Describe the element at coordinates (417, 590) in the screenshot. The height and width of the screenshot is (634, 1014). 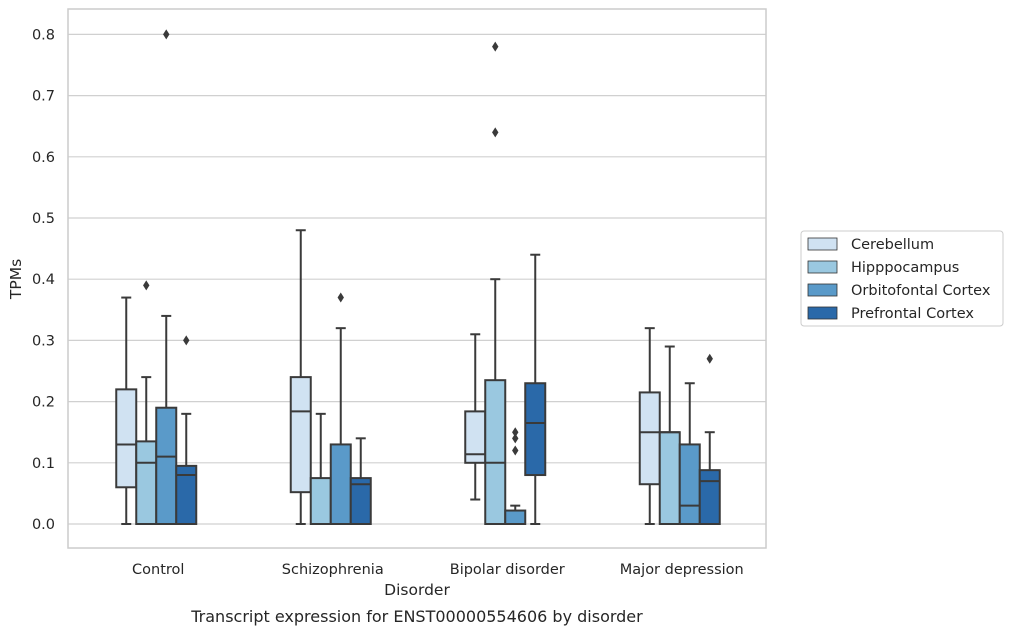
I see `x-axis-label: Disorder` at that location.